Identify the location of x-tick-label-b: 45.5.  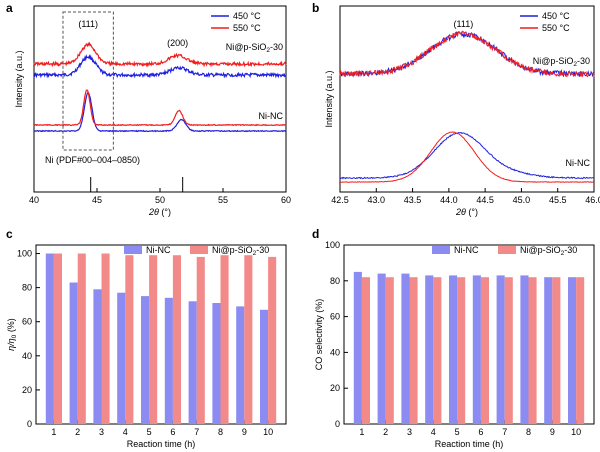
(558, 200).